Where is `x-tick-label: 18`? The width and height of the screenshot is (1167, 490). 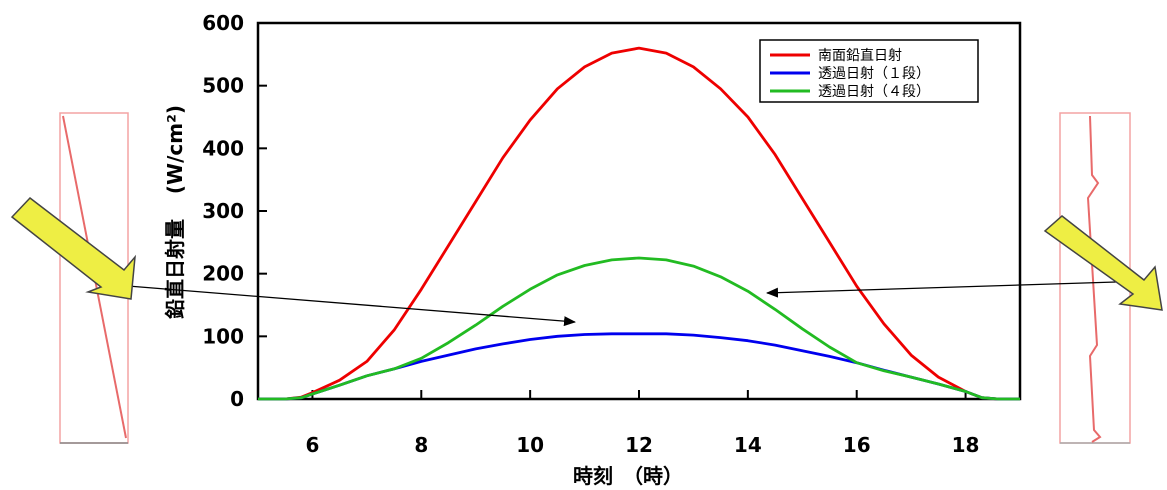
x-tick-label: 18 is located at coordinates (966, 445).